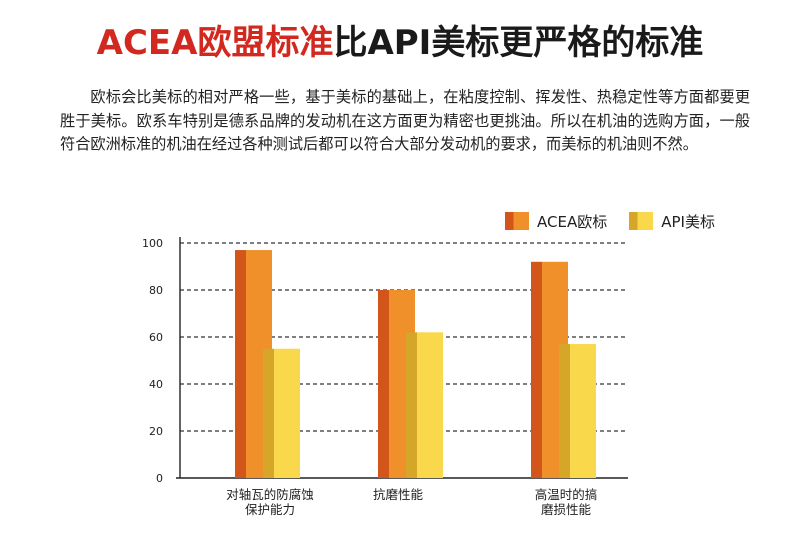 Image resolution: width=800 pixels, height=540 pixels. I want to click on category-label: 高温时的搞 磨损性能, so click(566, 502).